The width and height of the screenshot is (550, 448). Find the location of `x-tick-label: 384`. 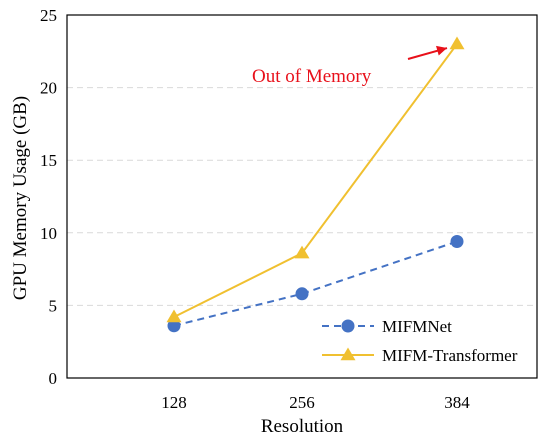

x-tick-label: 384 is located at coordinates (457, 402).